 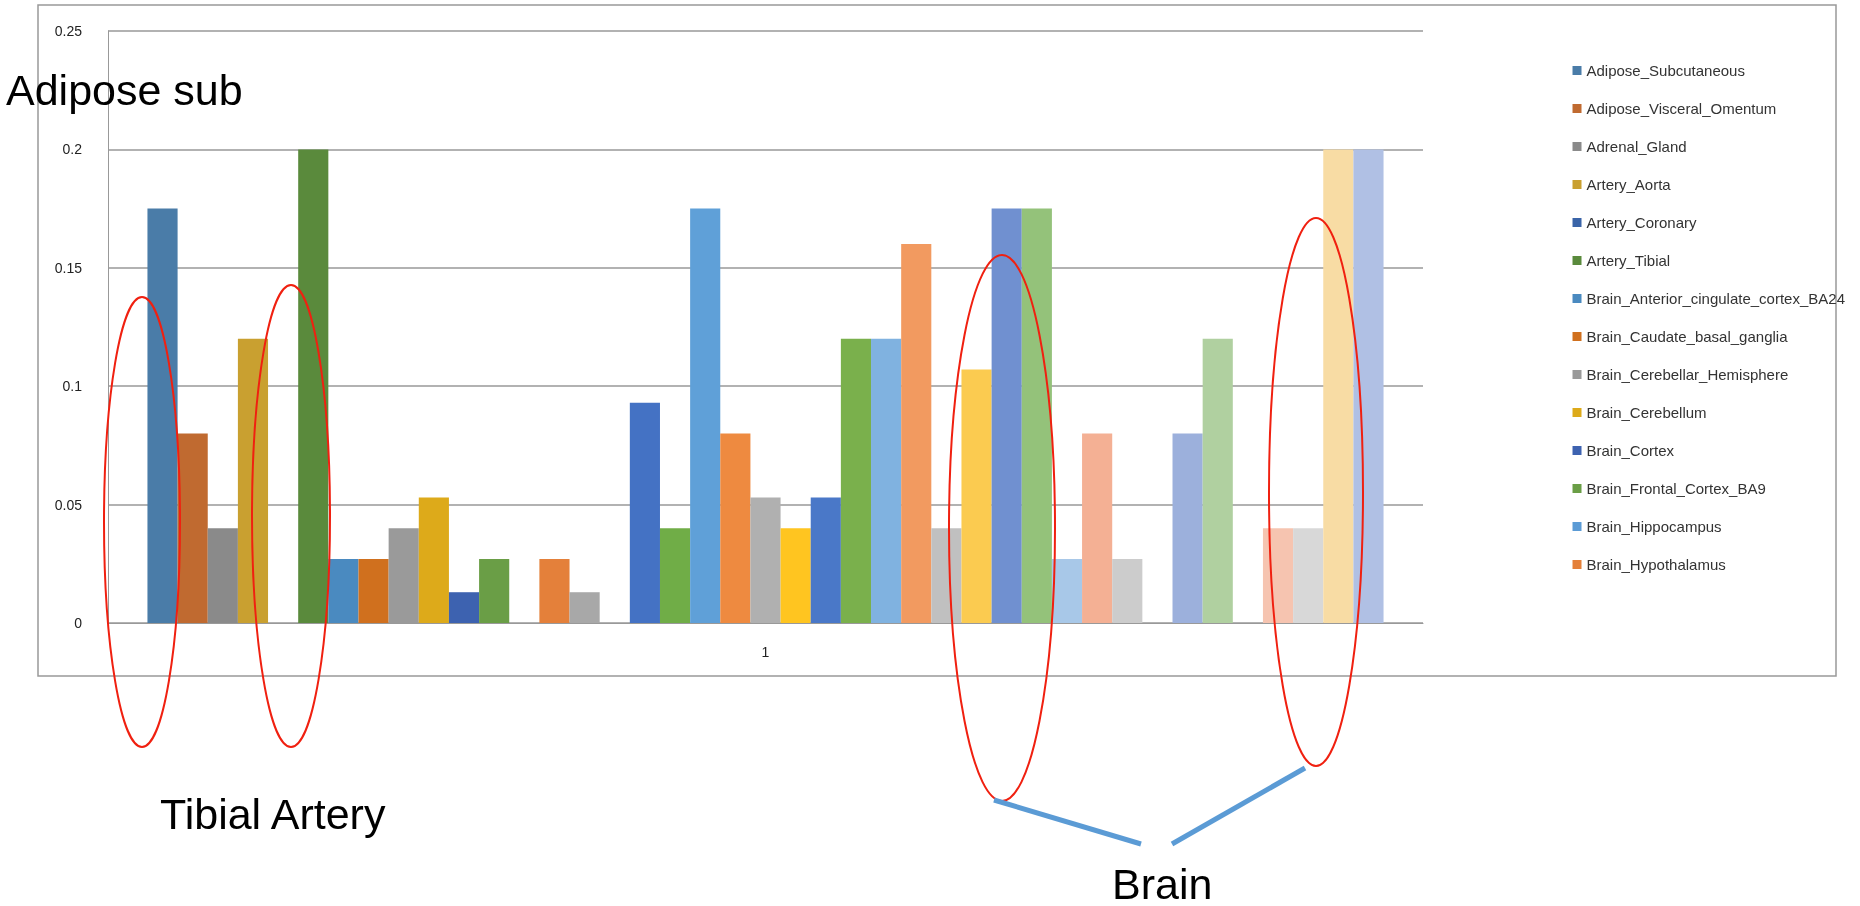 What do you see at coordinates (1654, 526) in the screenshot?
I see `legend-label: Brain_Hippocampus` at bounding box center [1654, 526].